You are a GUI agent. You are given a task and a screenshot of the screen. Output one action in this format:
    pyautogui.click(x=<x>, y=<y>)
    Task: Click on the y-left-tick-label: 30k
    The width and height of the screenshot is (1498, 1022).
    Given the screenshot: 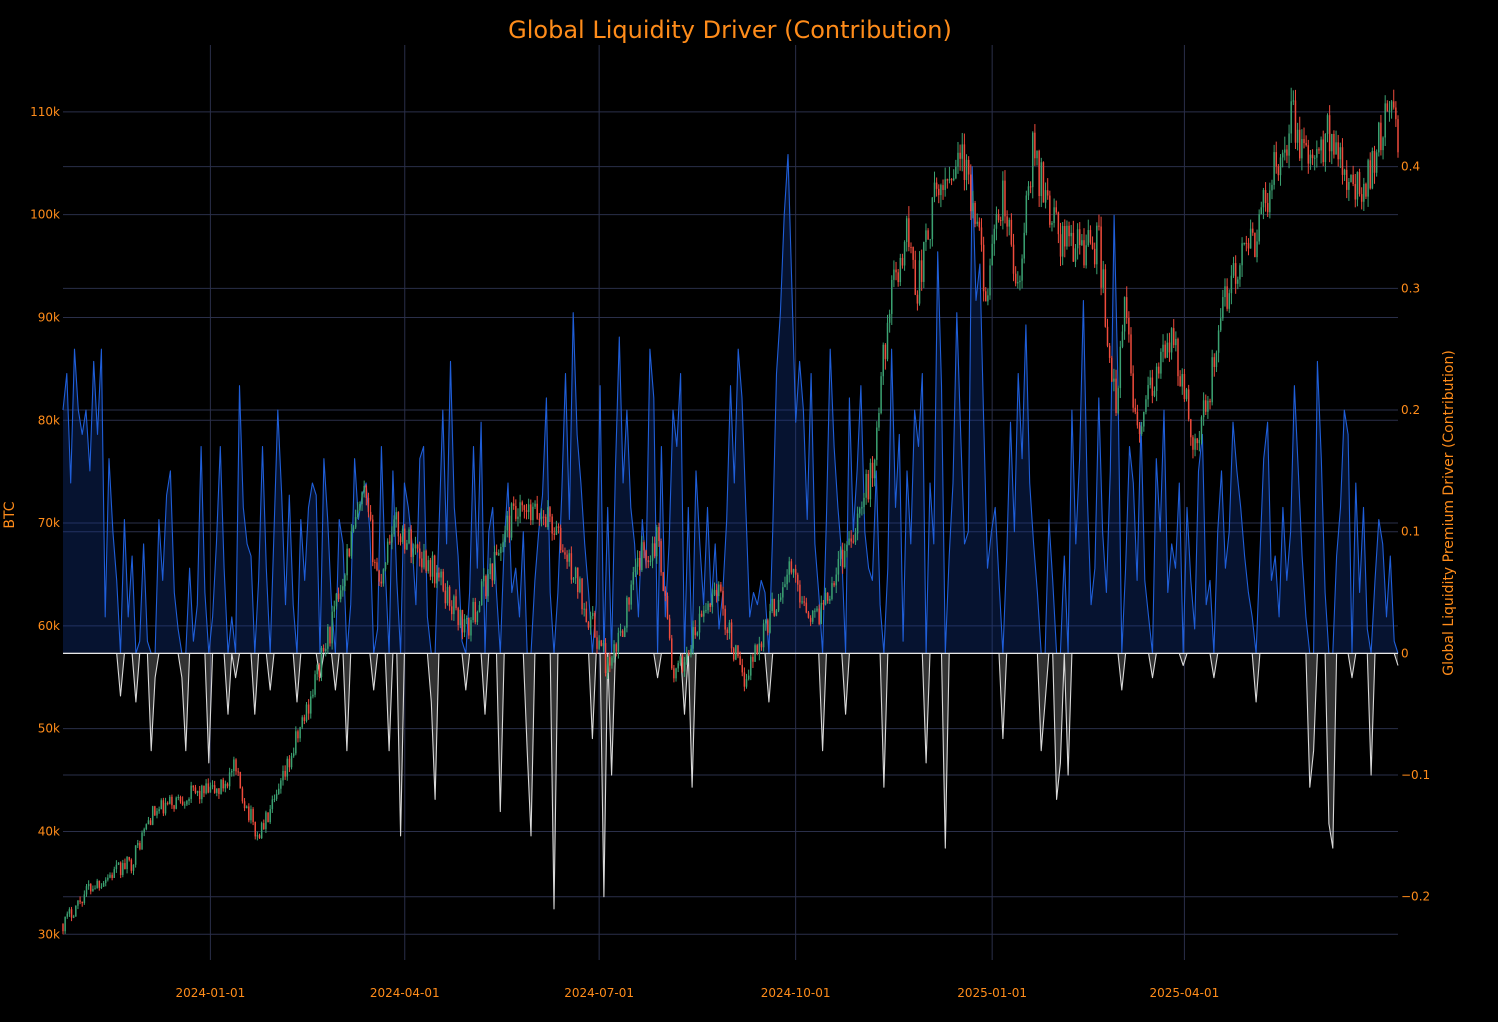 What is the action you would take?
    pyautogui.click(x=49, y=934)
    